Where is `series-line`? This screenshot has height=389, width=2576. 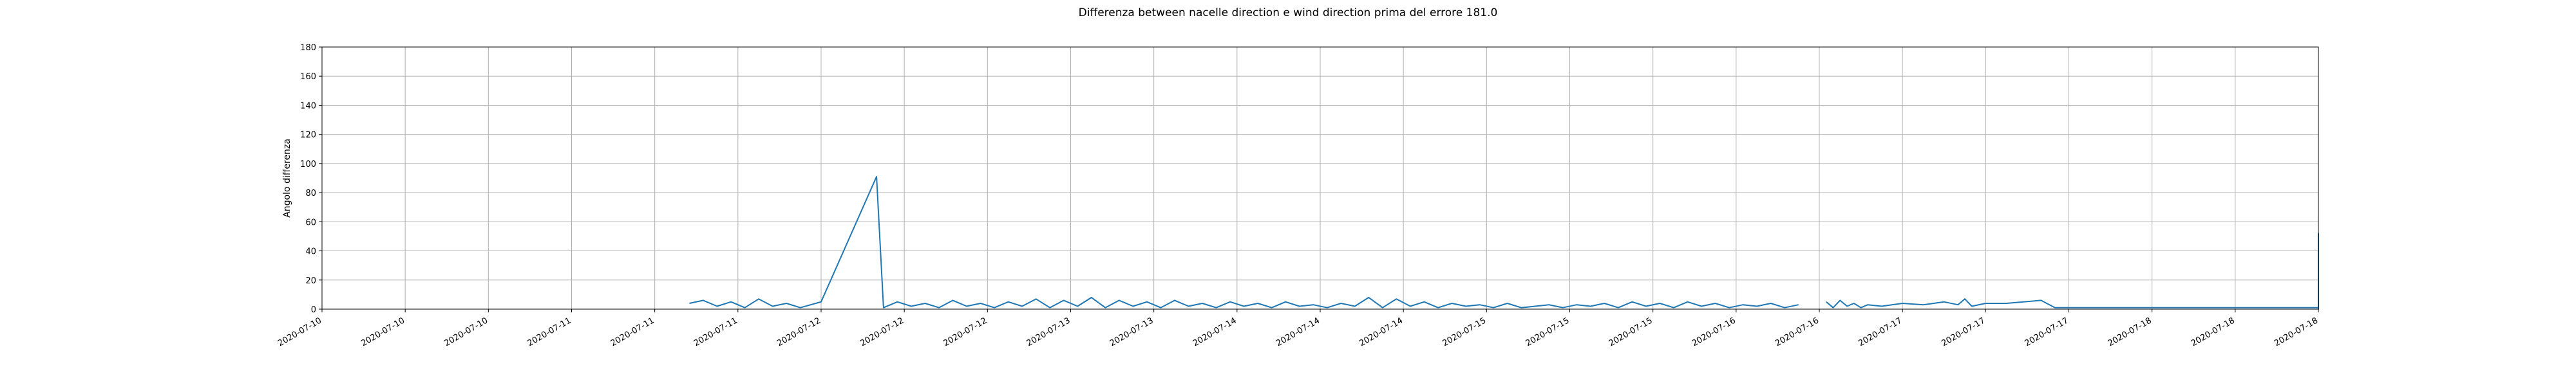
series-line is located at coordinates (1244, 242).